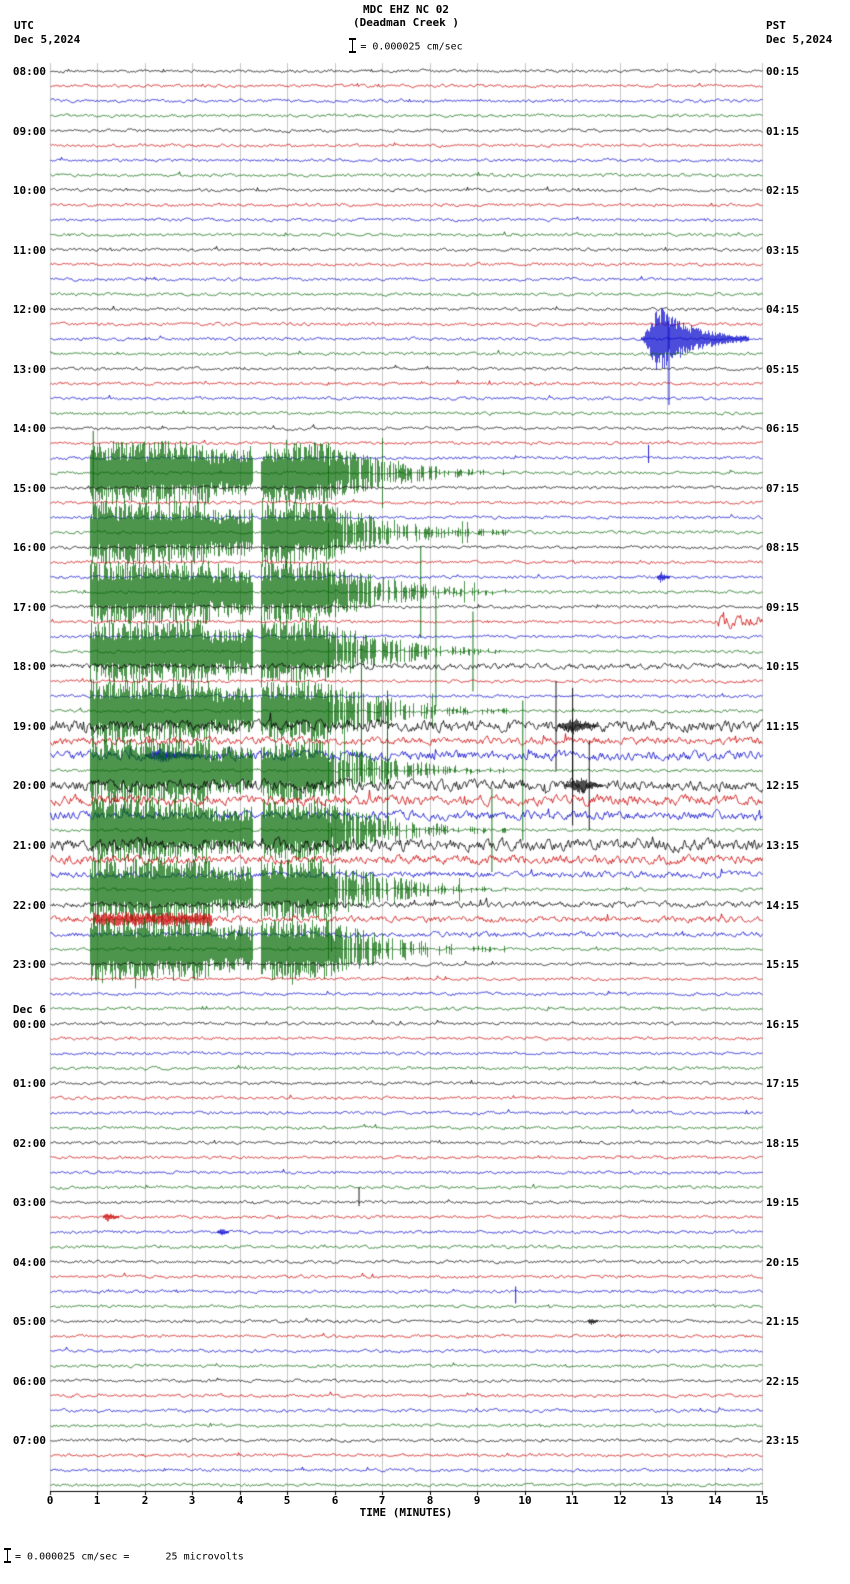  Describe the element at coordinates (29, 547) in the screenshot. I see `utc-hour-label: 16:00` at that location.